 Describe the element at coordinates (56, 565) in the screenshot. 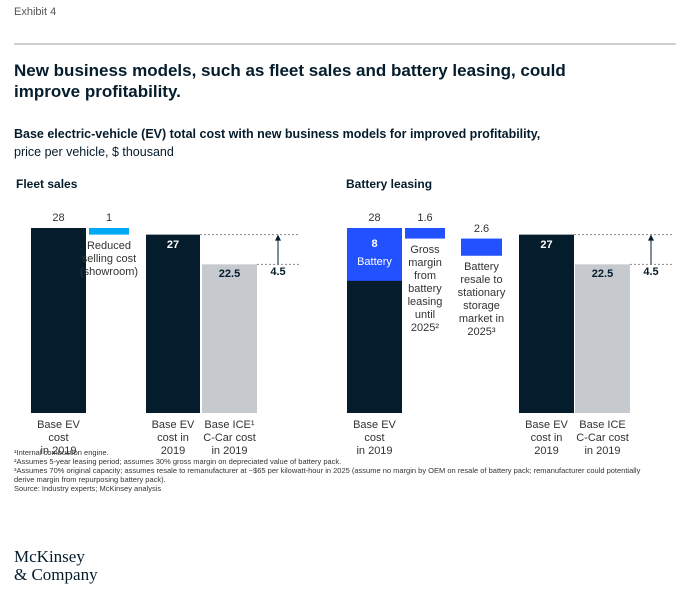

I see `logo: McKinsey & Company` at that location.